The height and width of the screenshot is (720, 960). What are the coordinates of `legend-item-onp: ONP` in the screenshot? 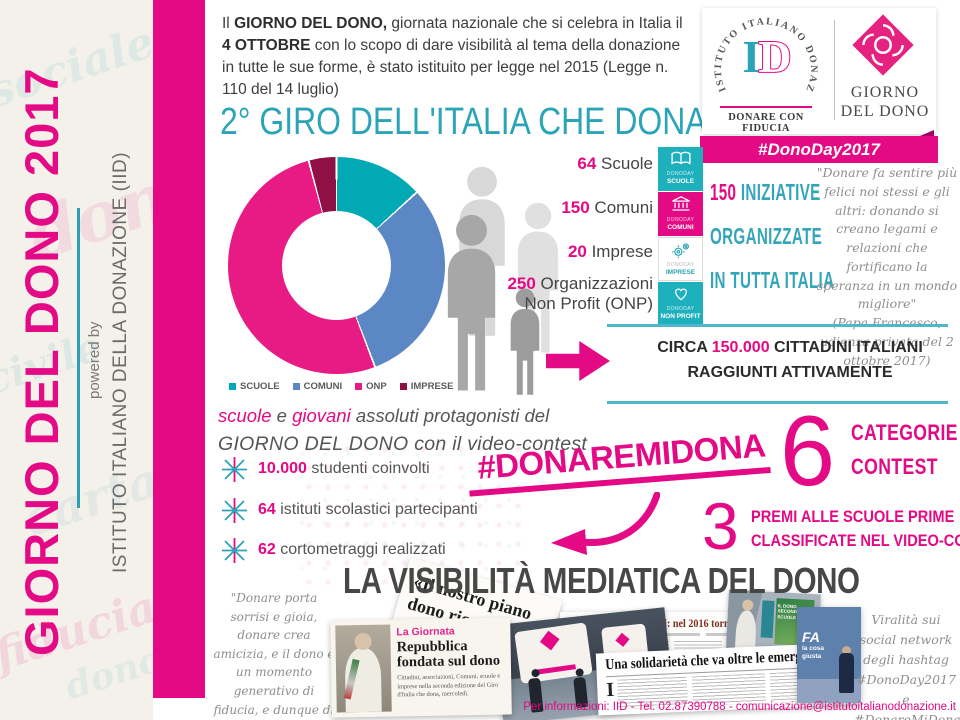 It's located at (371, 386).